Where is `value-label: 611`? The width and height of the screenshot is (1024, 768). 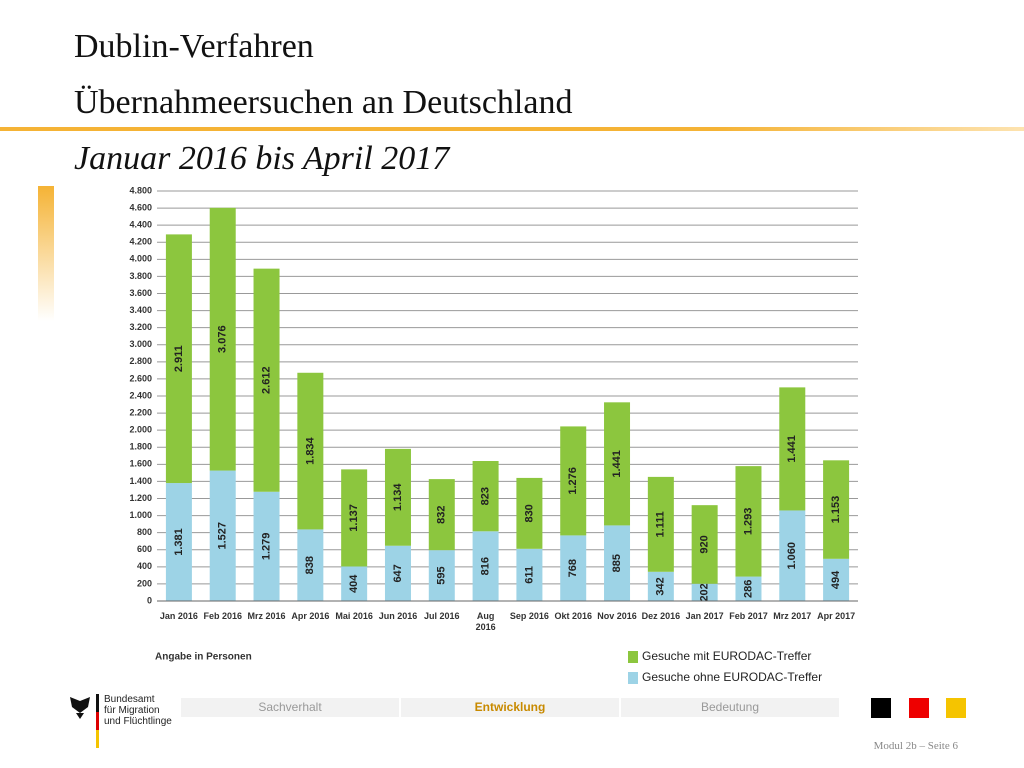
value-label: 611 is located at coordinates (529, 575).